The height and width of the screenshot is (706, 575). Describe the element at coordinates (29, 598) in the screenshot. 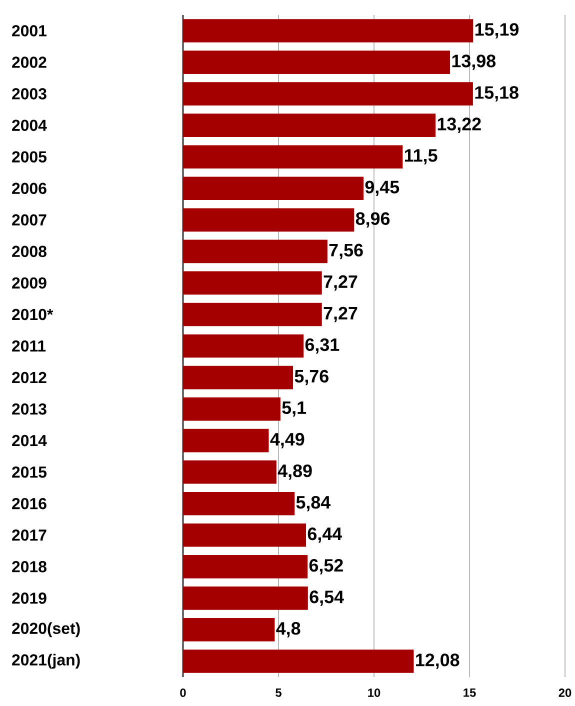

I see `y-tick-label: 2019` at that location.